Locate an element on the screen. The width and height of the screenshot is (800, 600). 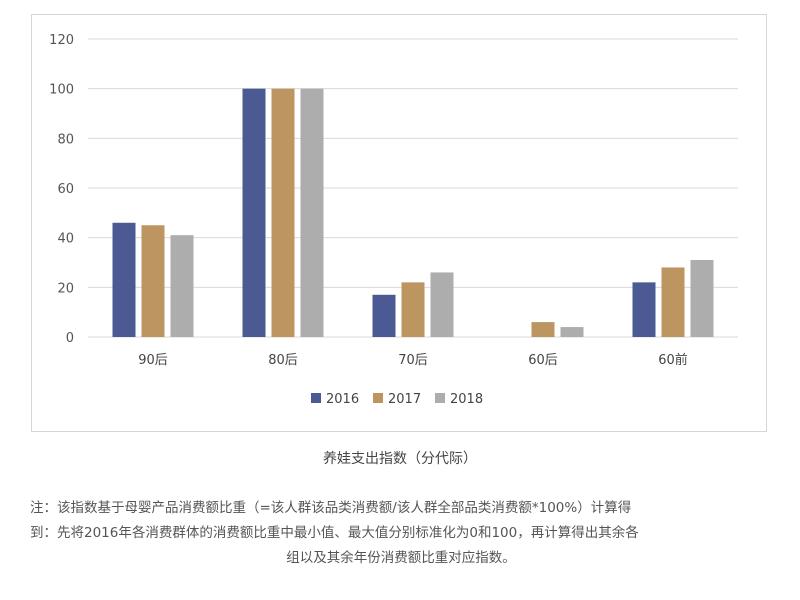
y-tick-label: 120 is located at coordinates (61, 40).